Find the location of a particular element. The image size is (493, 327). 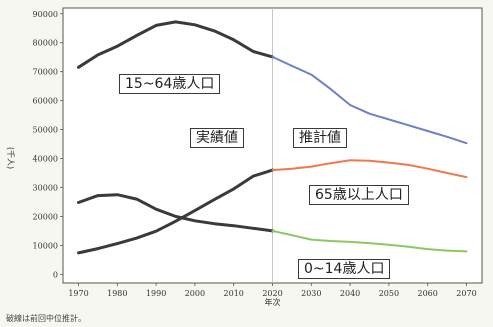

y-tick-label: 70000 is located at coordinates (45, 72).